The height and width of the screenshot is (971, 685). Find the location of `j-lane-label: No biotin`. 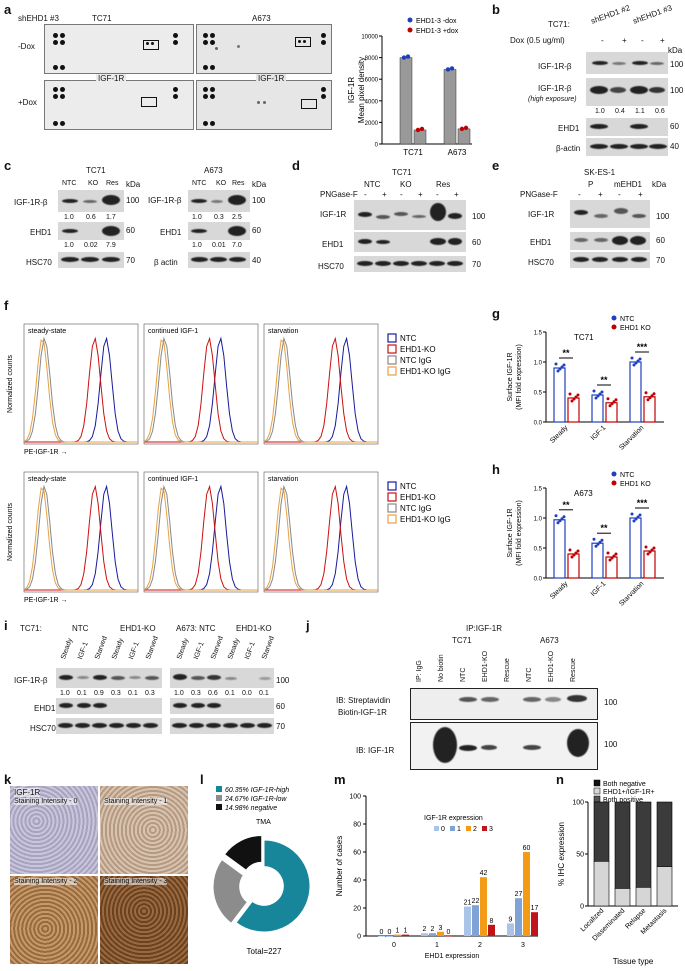

j-lane-label: No biotin is located at coordinates (441, 668).